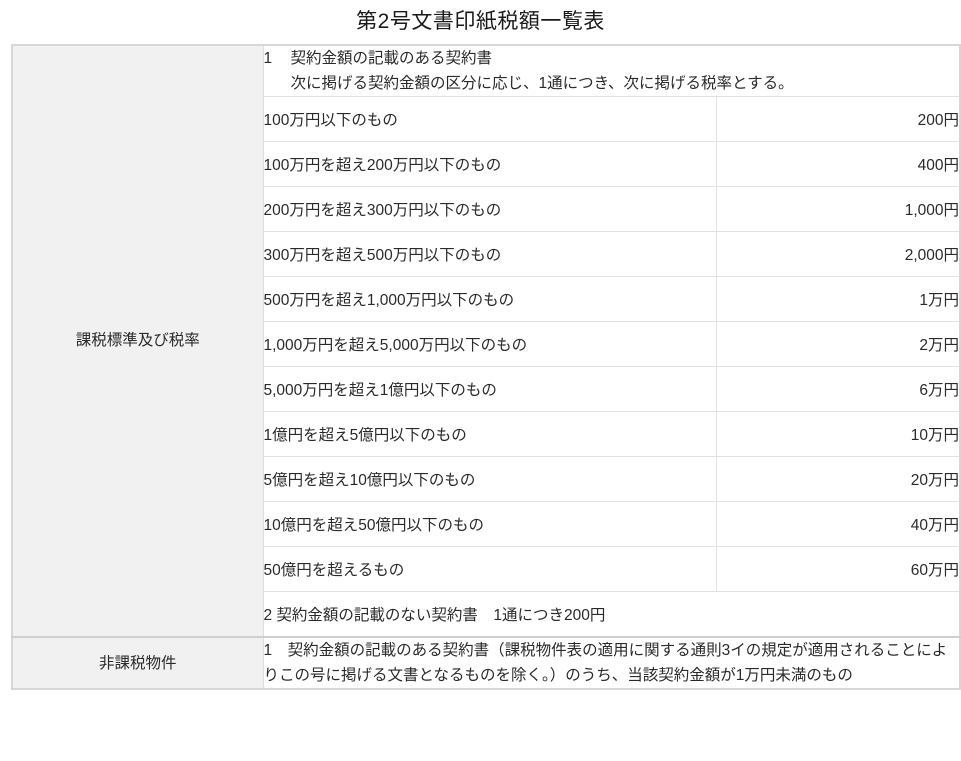 This screenshot has height=761, width=961. I want to click on table-row: 100万円を超え200万円以下のもの 400円, so click(486, 164).